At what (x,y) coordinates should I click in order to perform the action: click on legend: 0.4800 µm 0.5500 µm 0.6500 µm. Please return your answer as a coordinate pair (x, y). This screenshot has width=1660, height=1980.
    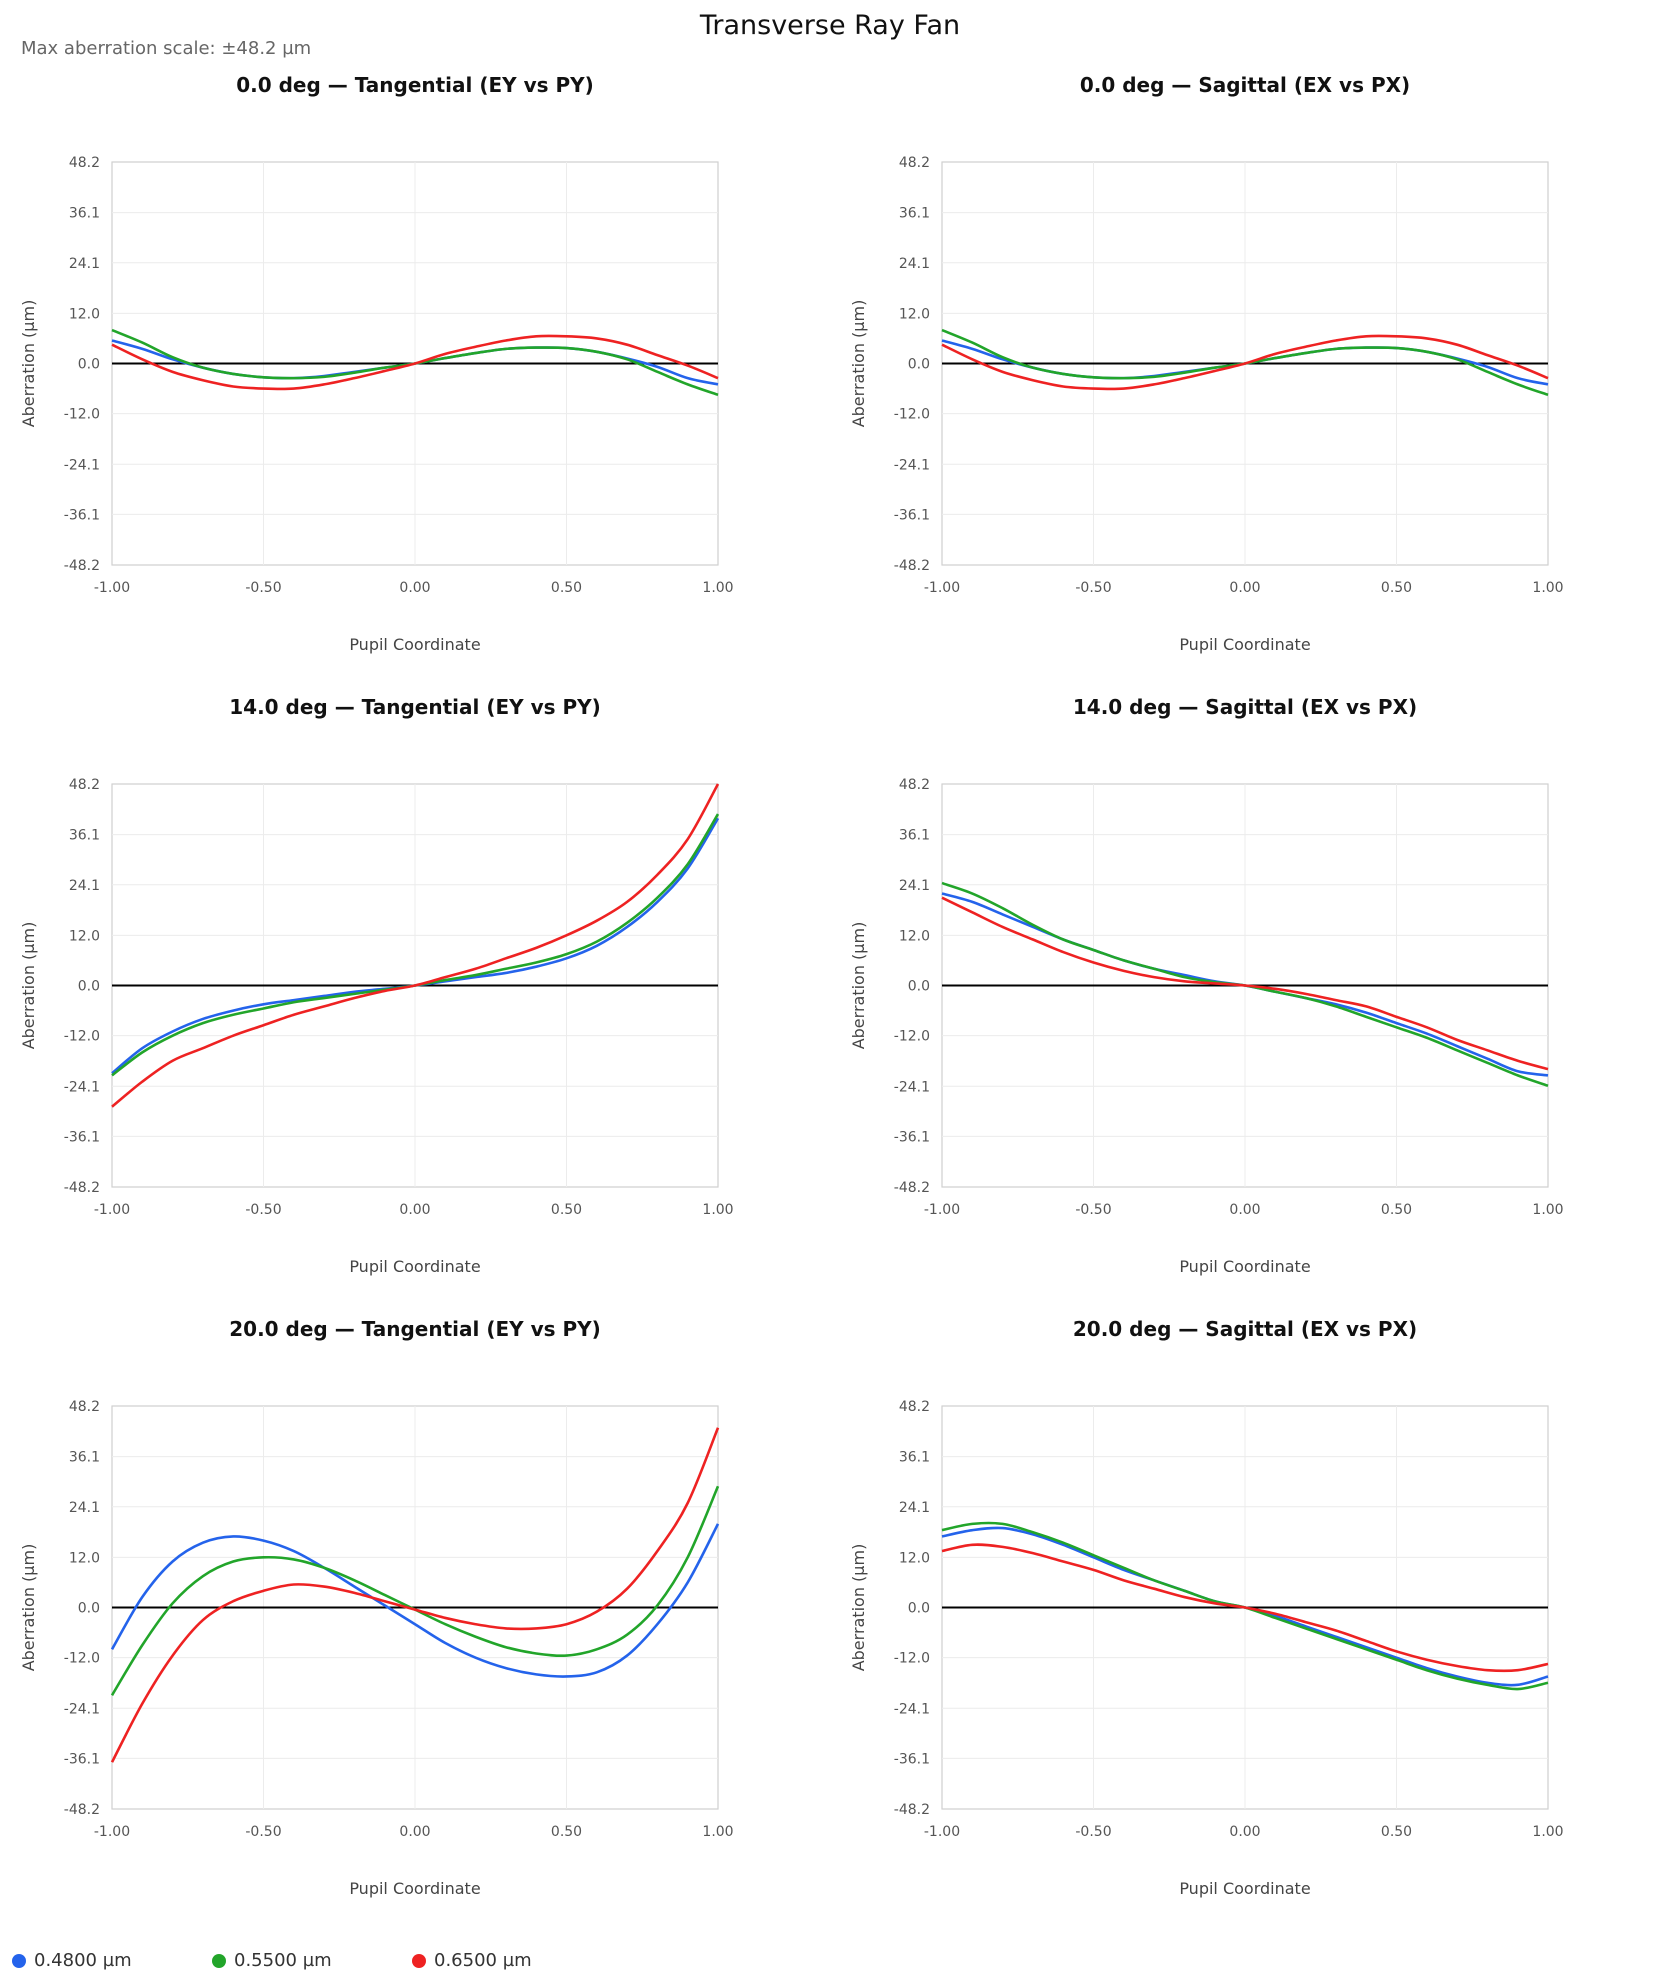
    Looking at the image, I should click on (332, 1964).